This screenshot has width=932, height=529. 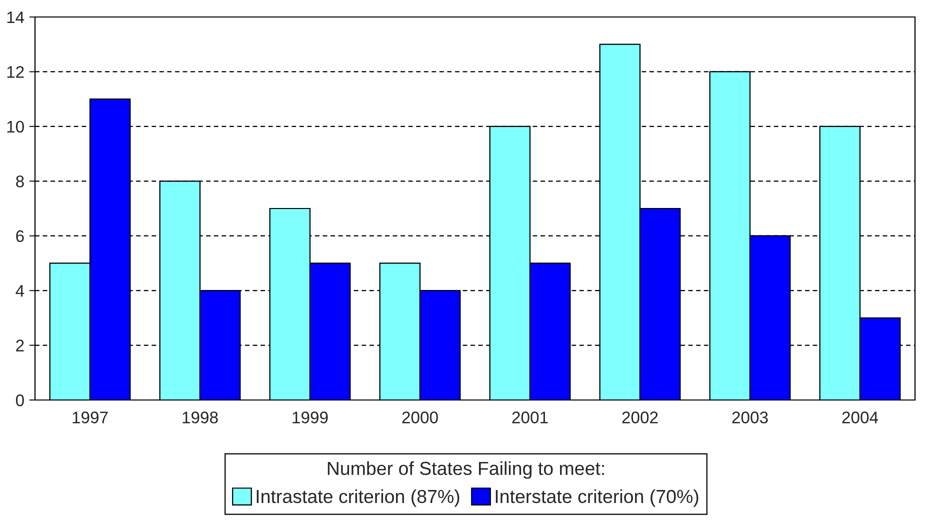 I want to click on y-tick-label: 12, so click(x=15, y=72).